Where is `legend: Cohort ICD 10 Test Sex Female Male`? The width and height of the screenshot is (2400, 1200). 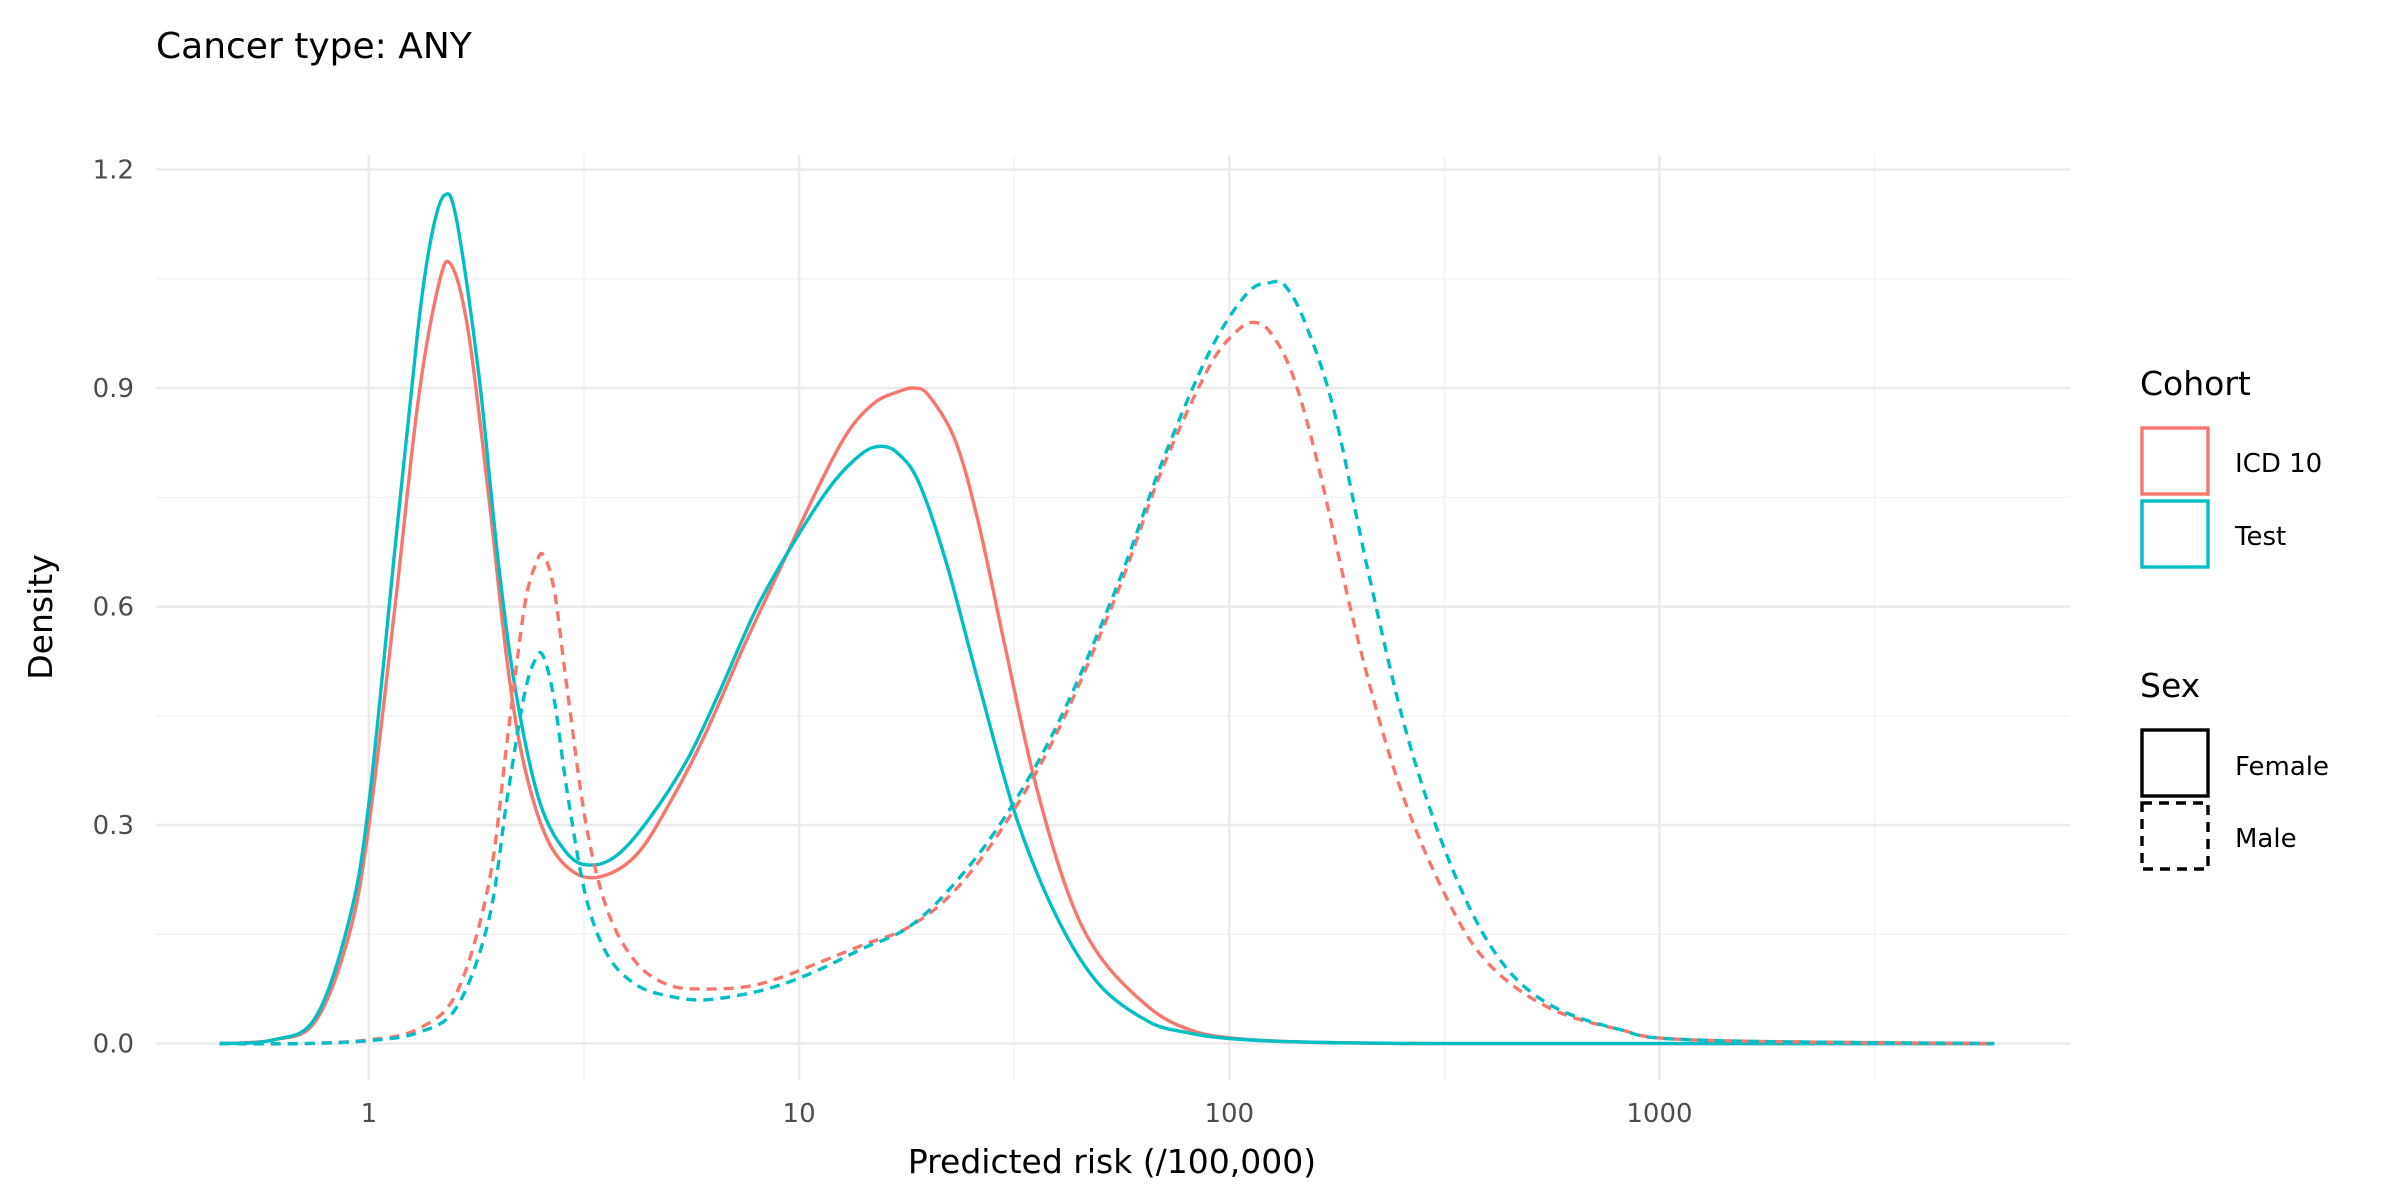 legend: Cohort ICD 10 Test Sex Female Male is located at coordinates (2234, 617).